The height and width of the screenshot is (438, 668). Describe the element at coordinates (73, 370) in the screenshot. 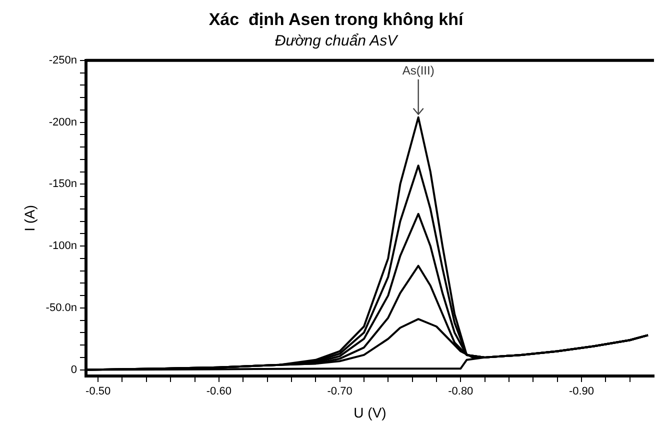

I see `y-tick-label: 0` at that location.